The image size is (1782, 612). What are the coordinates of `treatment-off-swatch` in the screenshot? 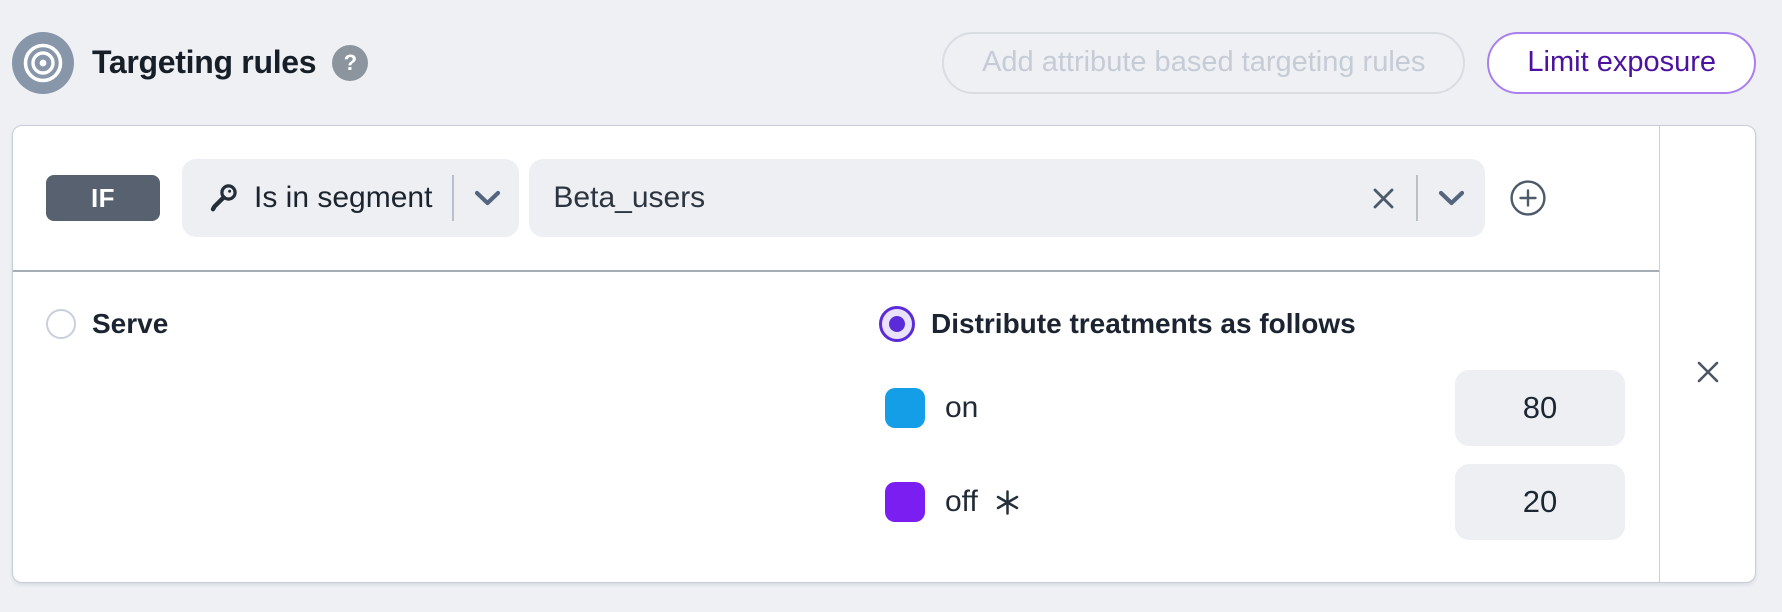 It's located at (905, 502).